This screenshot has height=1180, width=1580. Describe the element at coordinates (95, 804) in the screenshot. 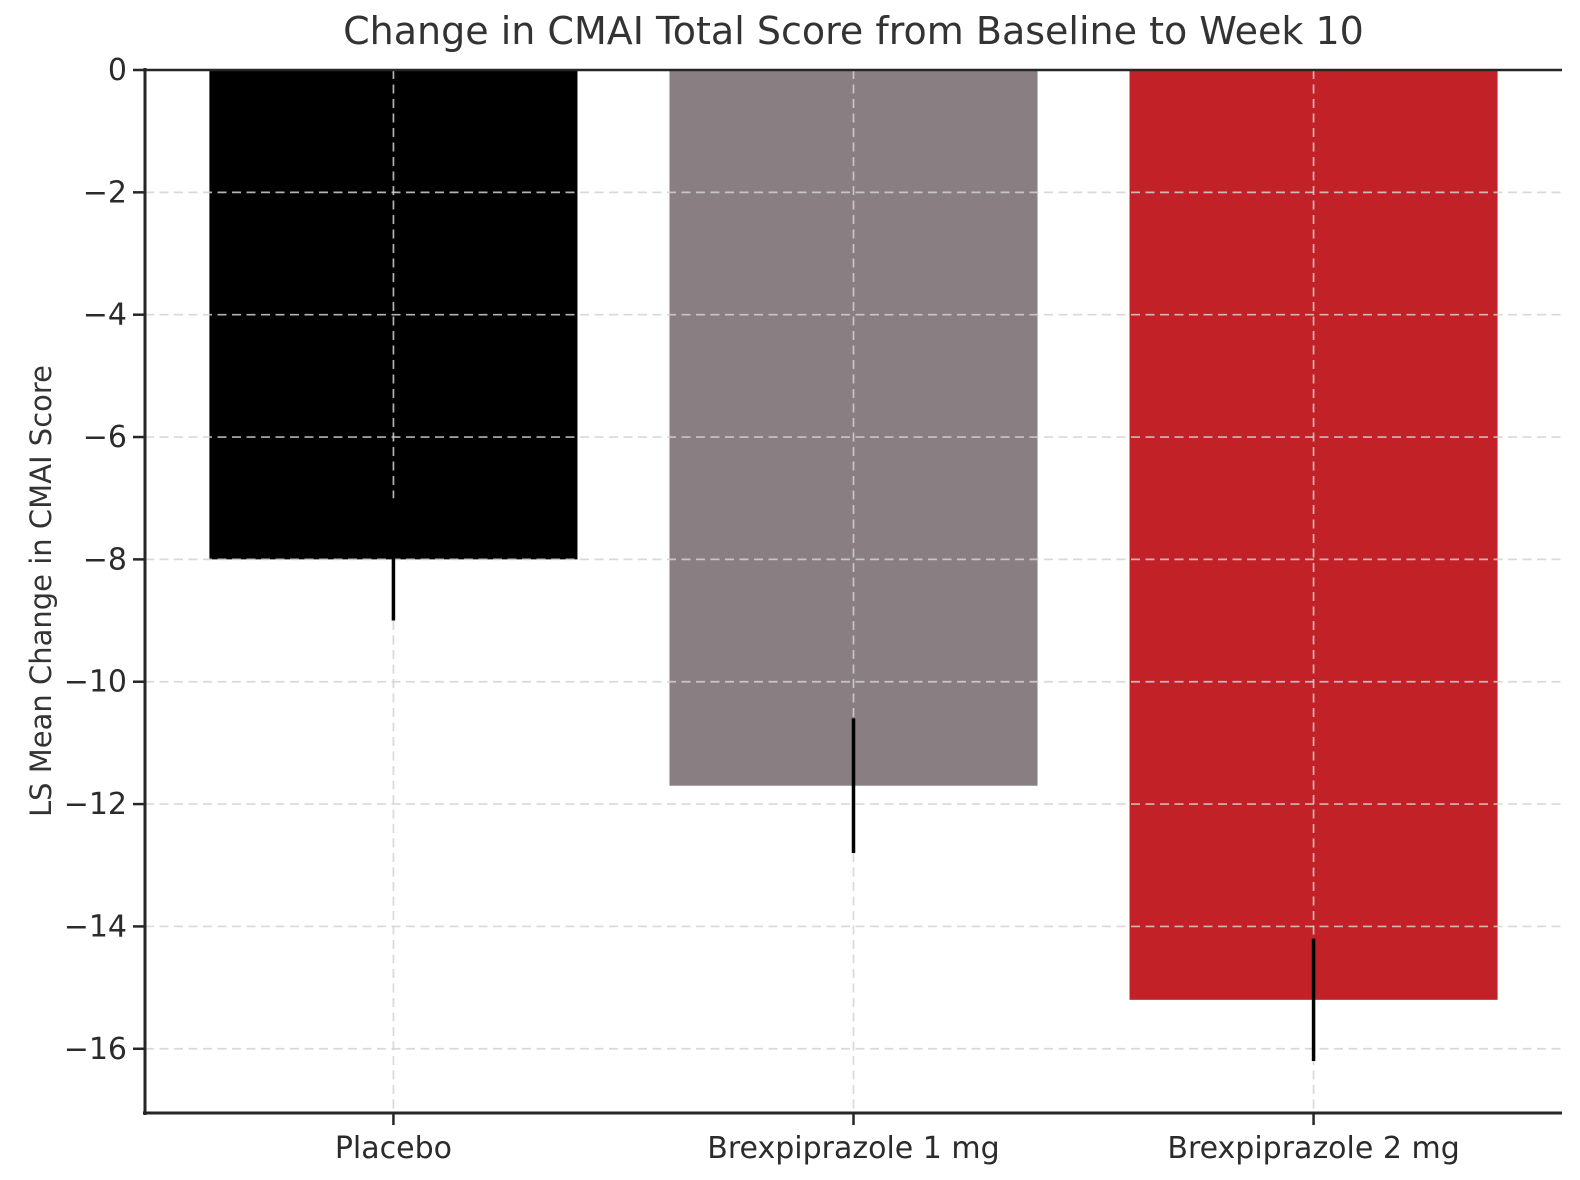

I see `y-tick-label: −12` at that location.